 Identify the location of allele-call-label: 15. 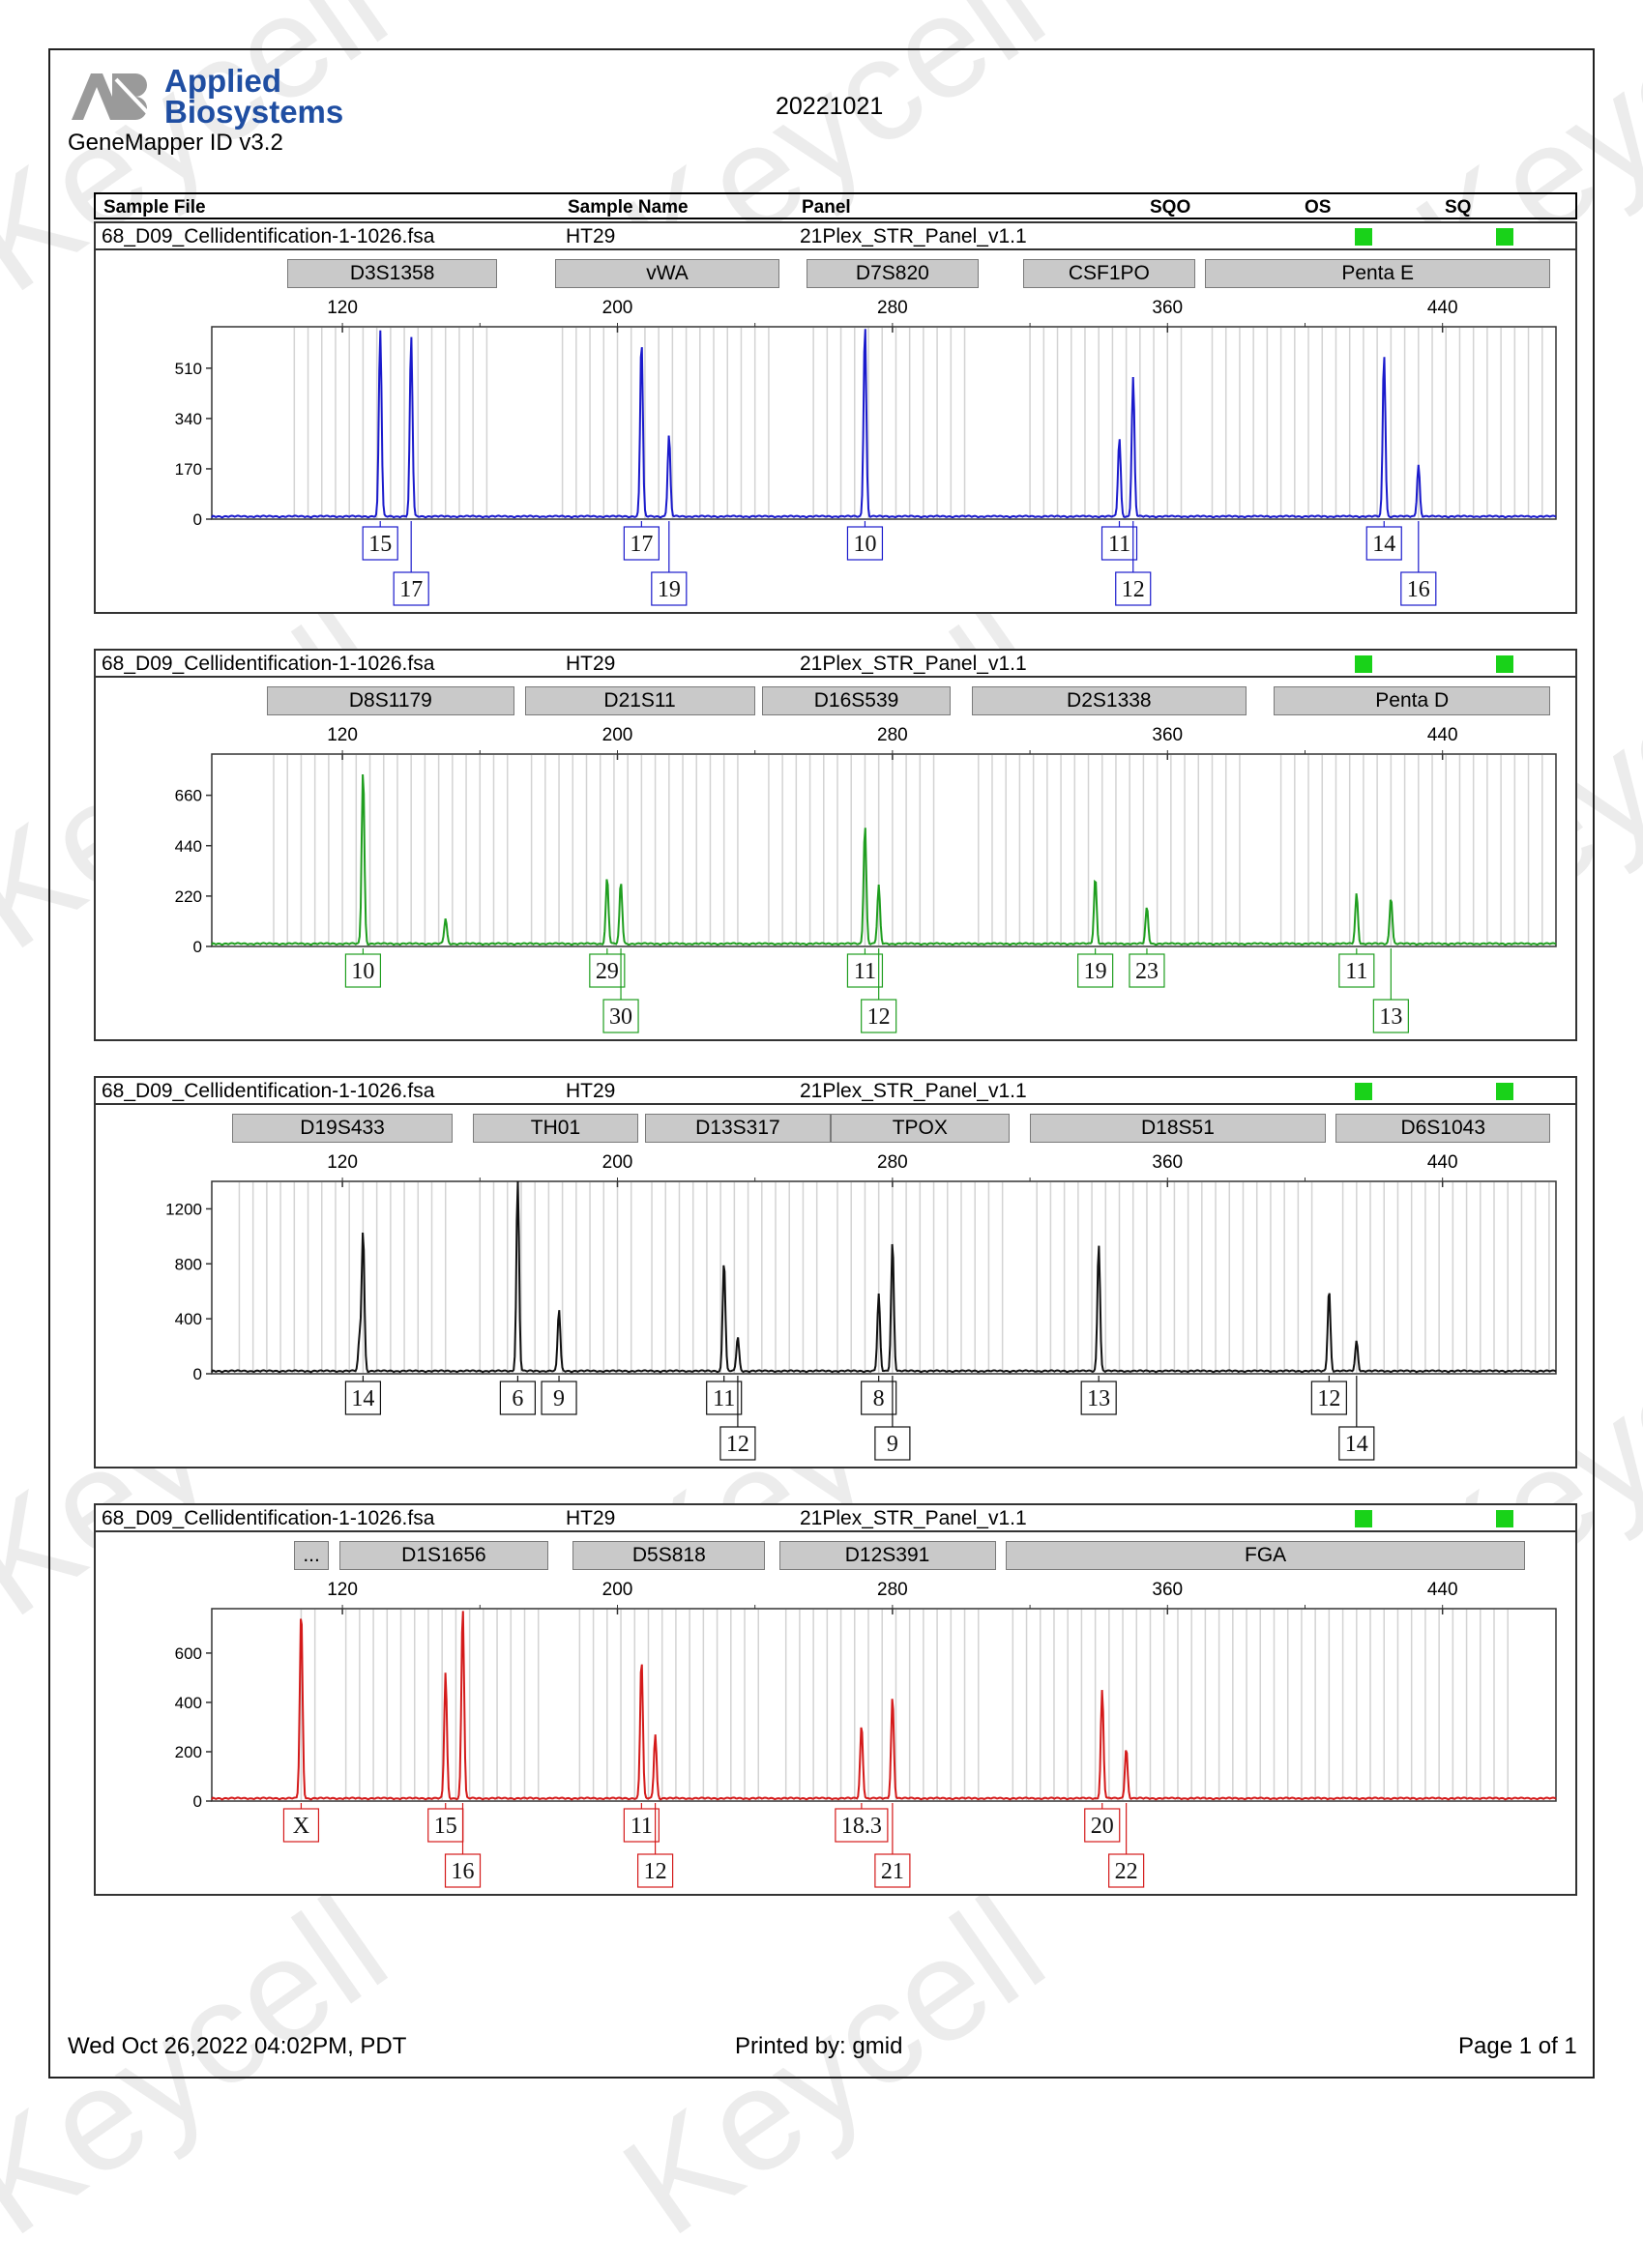
(445, 1826).